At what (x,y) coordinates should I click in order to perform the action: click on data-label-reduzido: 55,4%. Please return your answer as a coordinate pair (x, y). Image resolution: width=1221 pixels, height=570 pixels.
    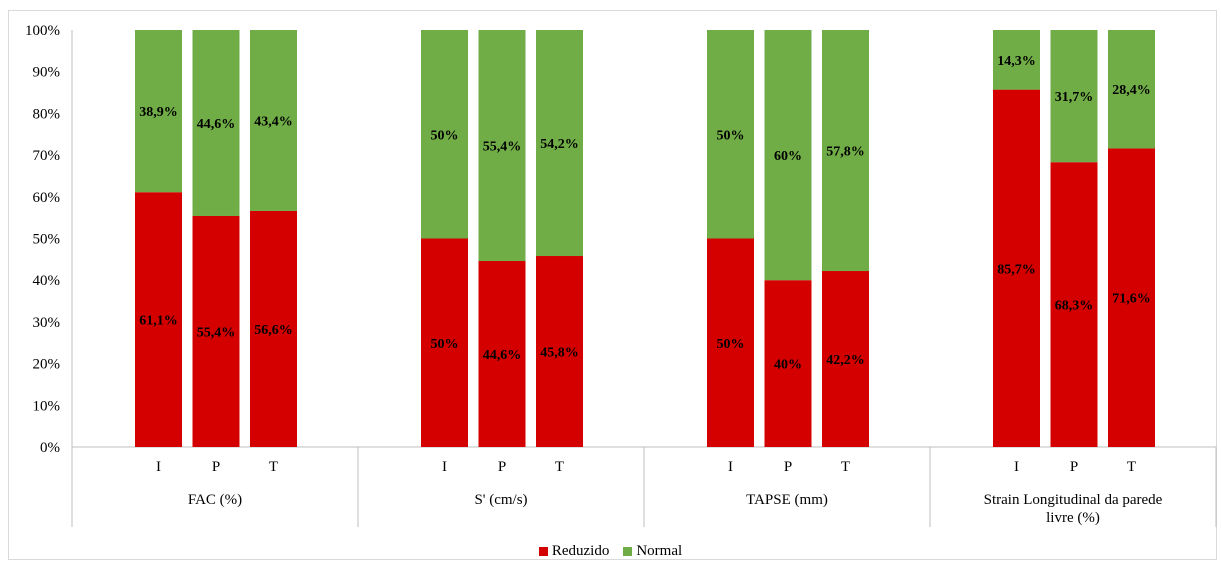
    Looking at the image, I should click on (216, 332).